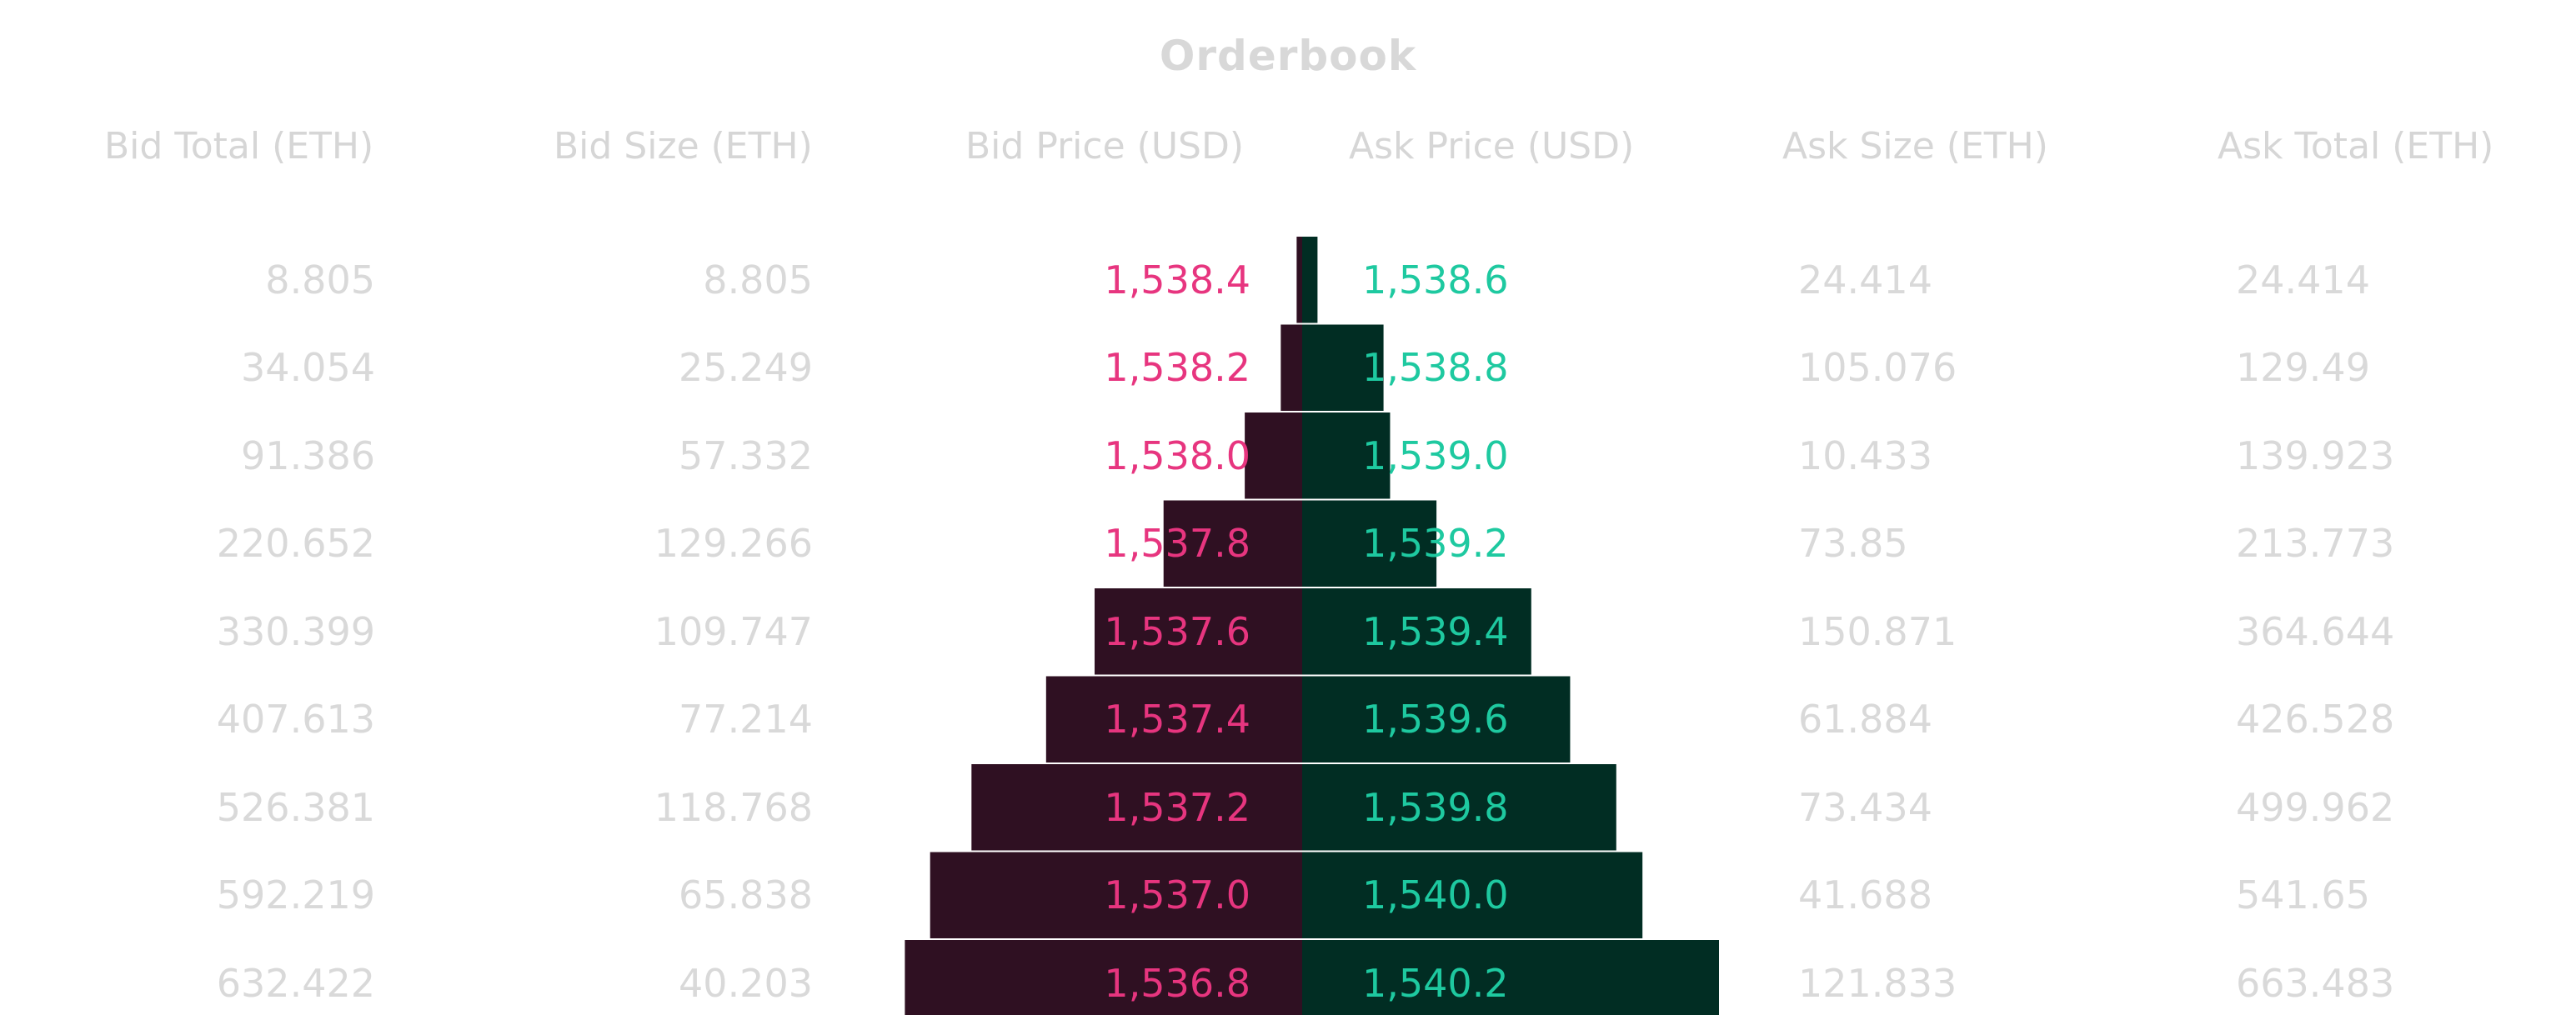  I want to click on bid-price-cell: 1,537.8, so click(1177, 544).